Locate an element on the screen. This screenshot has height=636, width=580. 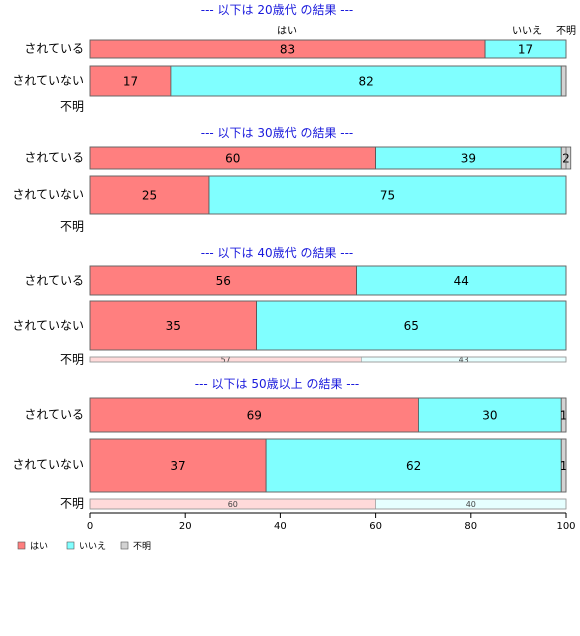
top-label-yes: はい is located at coordinates (287, 31).